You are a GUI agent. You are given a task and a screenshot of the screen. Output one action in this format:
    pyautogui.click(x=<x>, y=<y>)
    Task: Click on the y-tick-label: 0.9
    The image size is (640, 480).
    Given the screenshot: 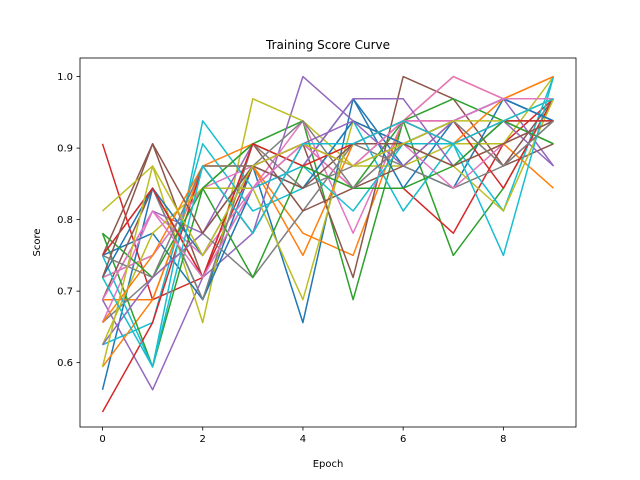 What is the action you would take?
    pyautogui.click(x=65, y=149)
    